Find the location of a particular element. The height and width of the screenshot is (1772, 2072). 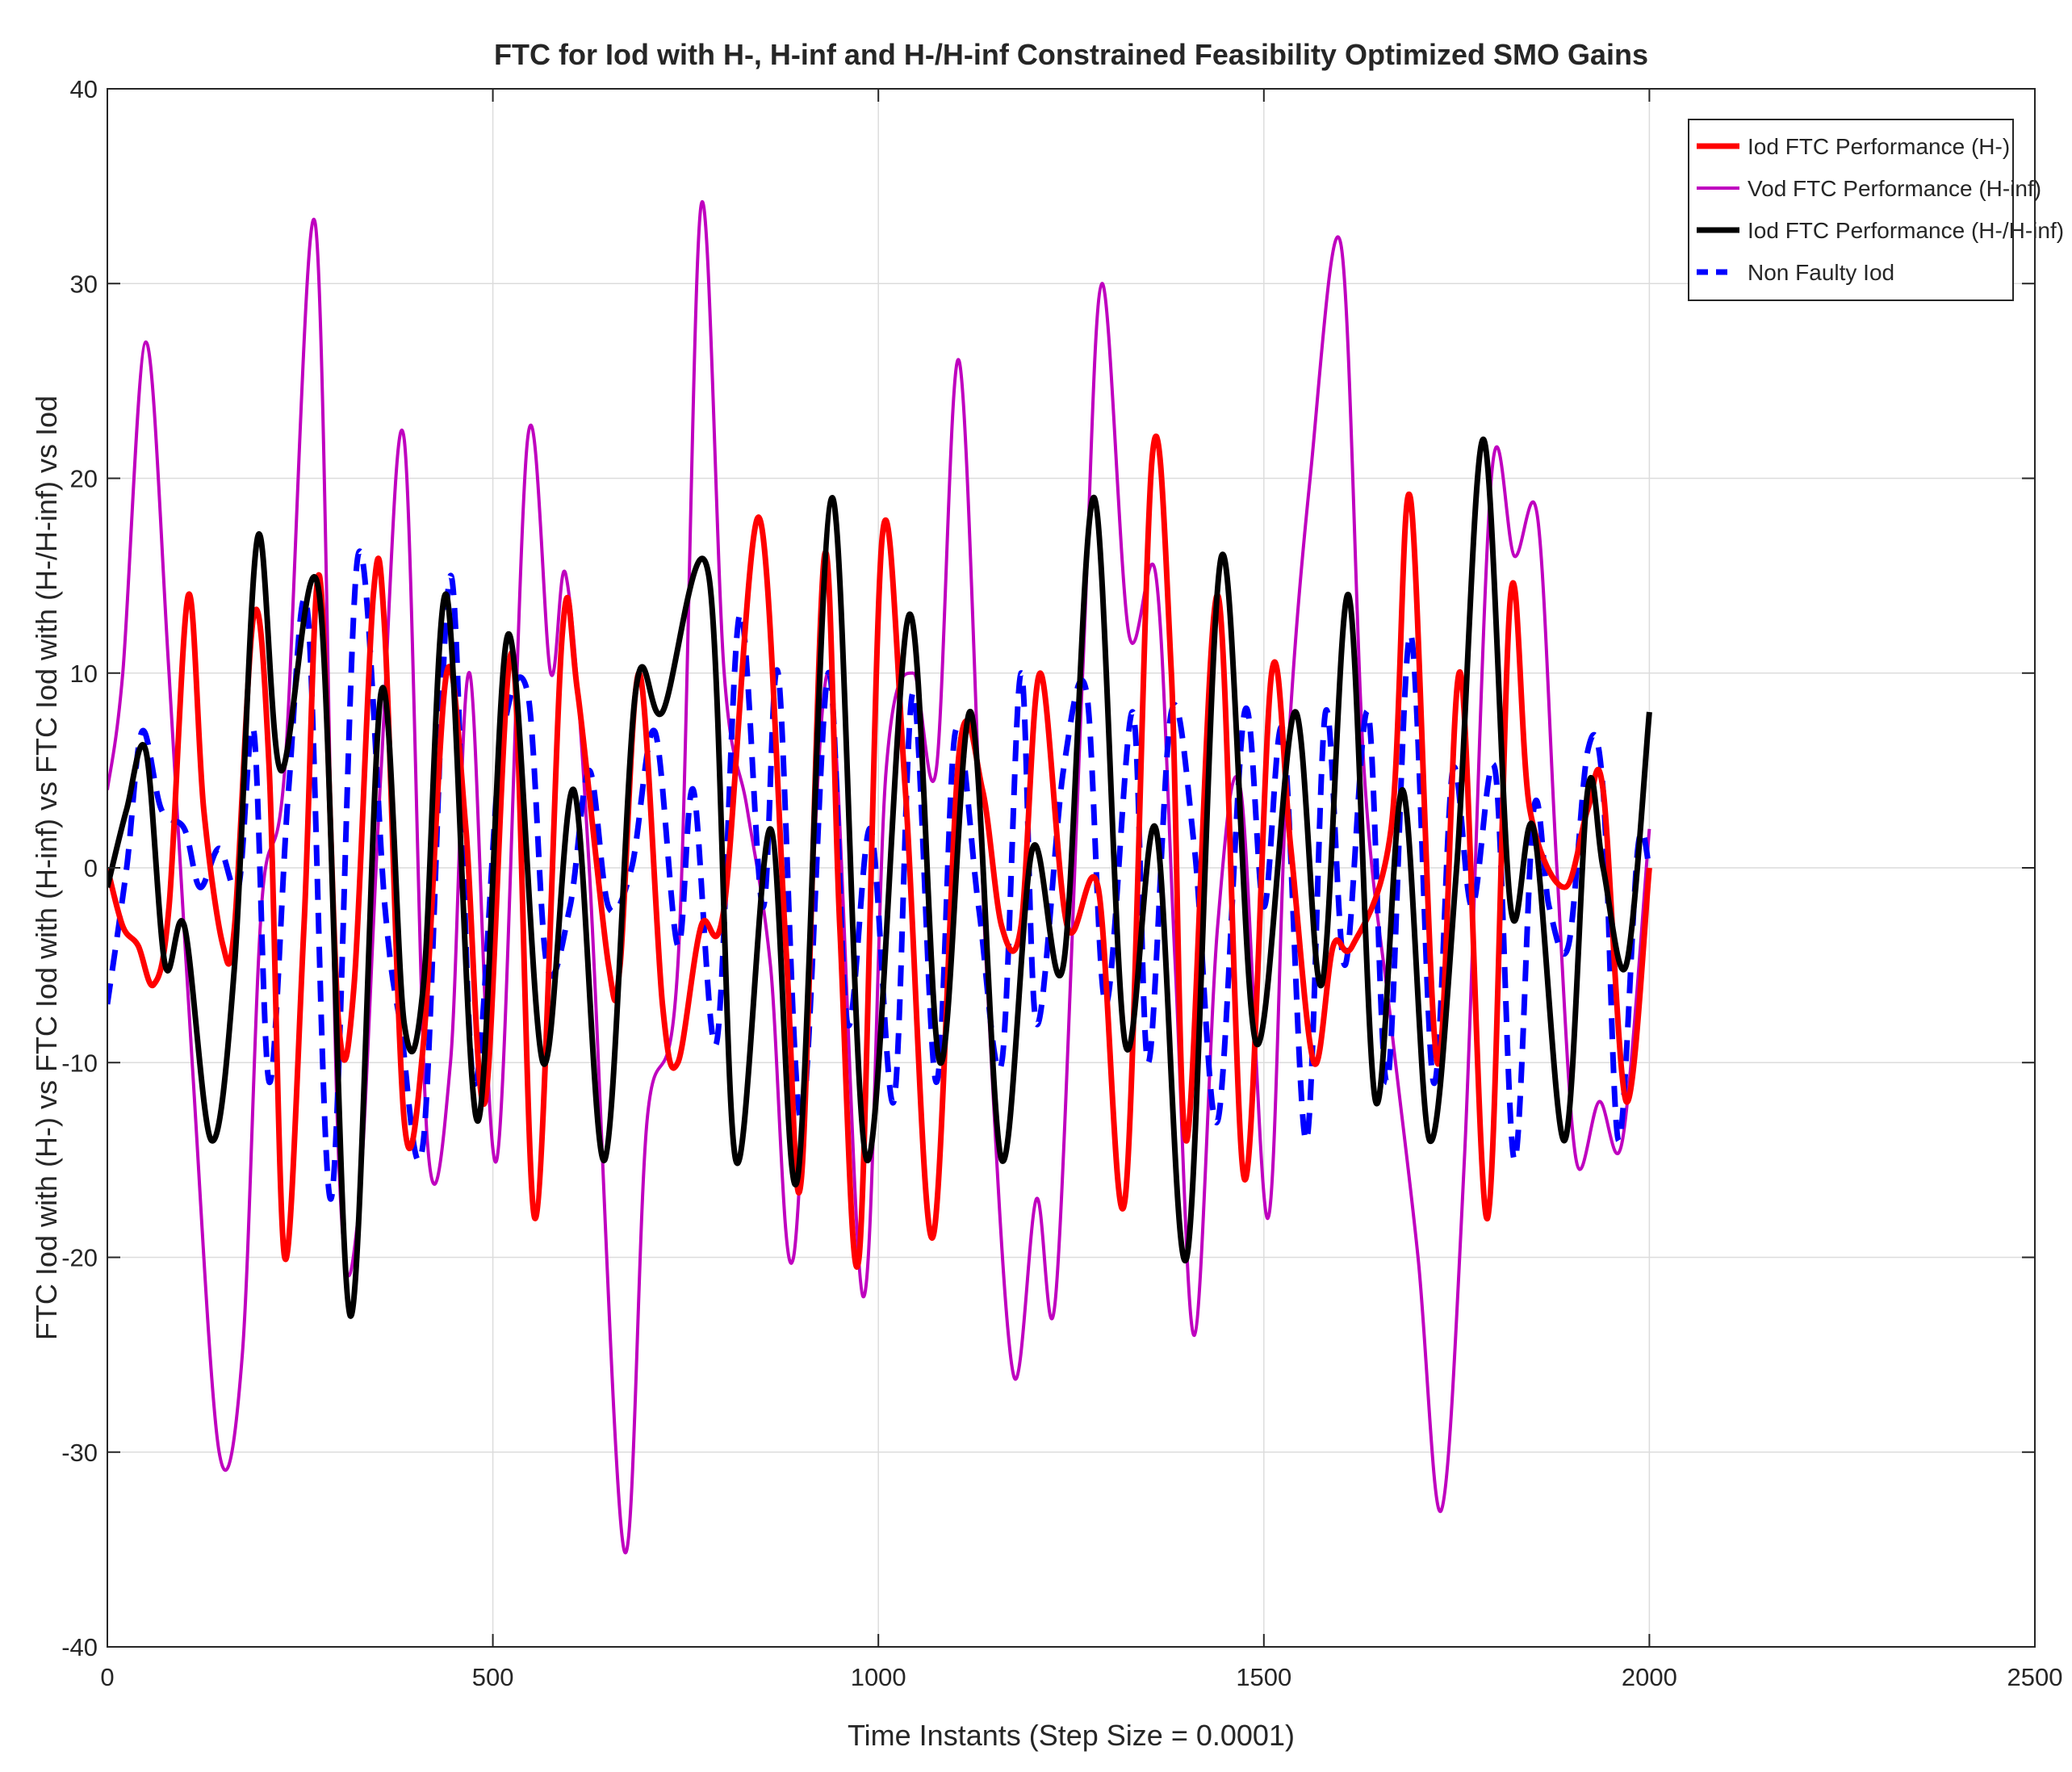

x-tick-label: 1000 is located at coordinates (878, 1677).